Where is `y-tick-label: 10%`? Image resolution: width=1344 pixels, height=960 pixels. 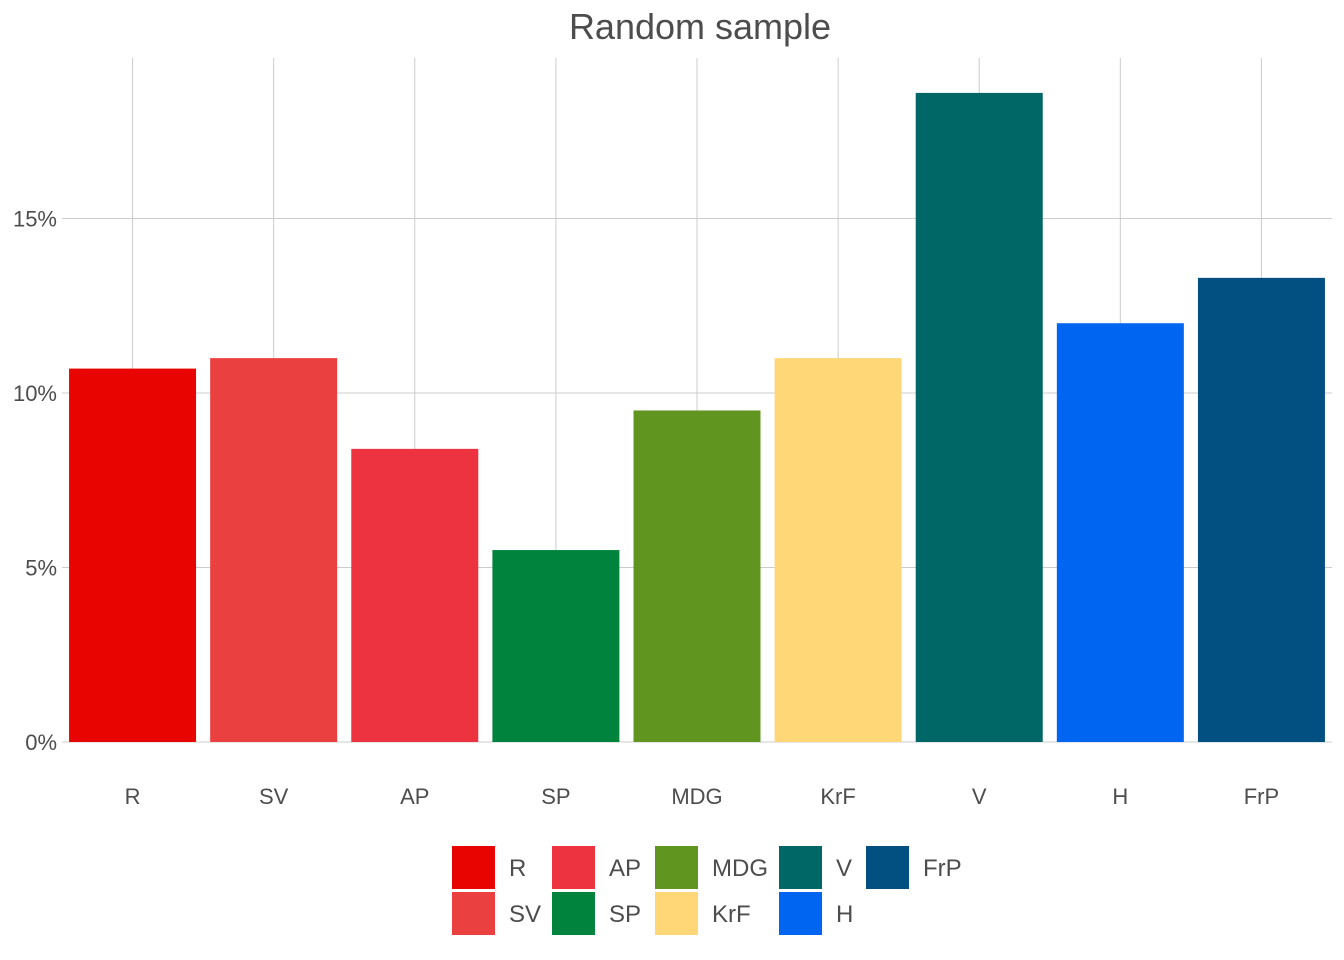
y-tick-label: 10% is located at coordinates (35, 393).